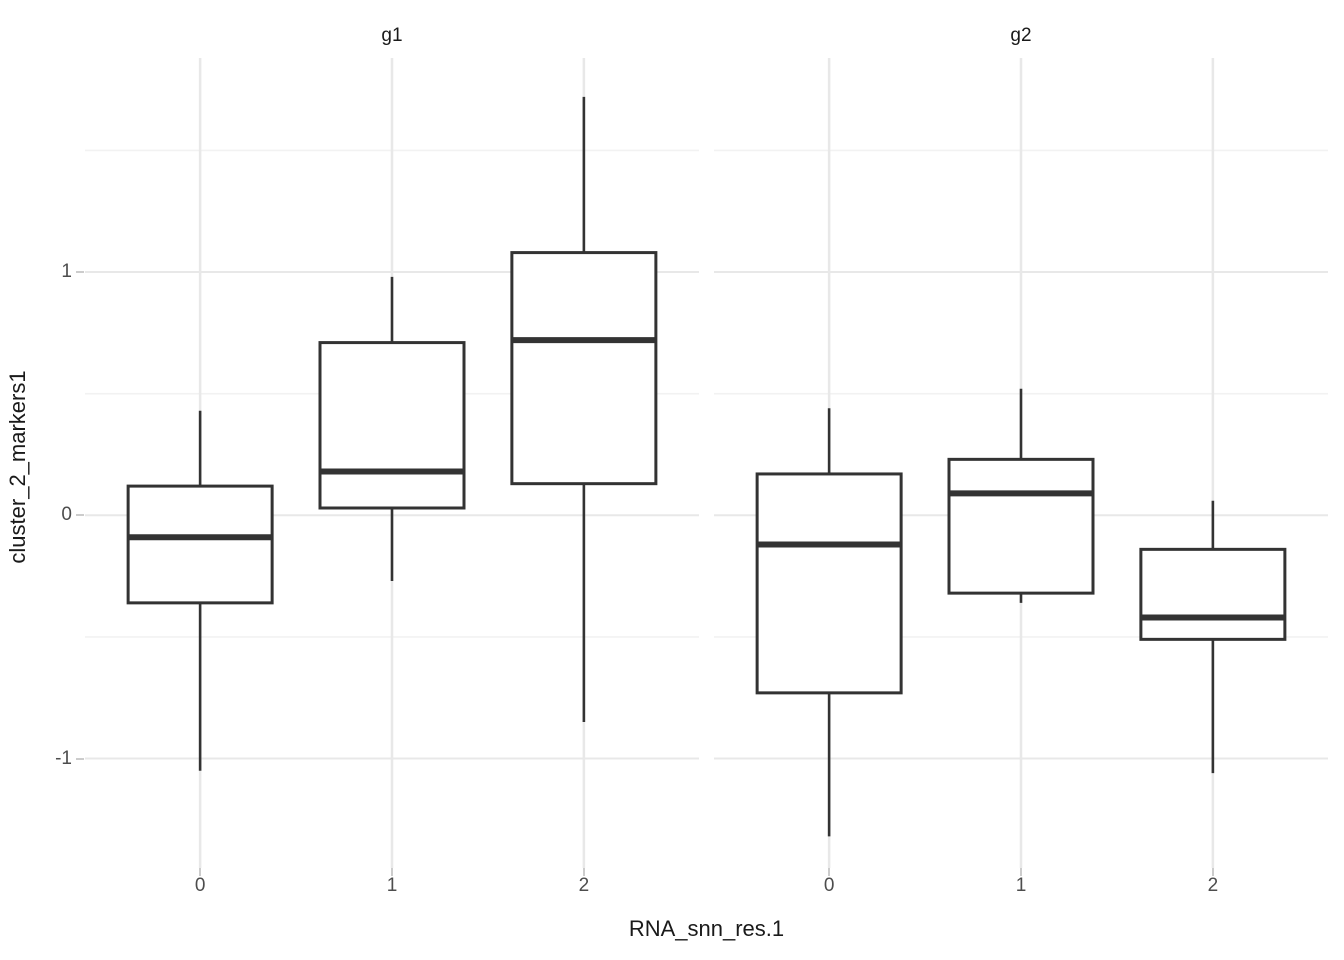 Image resolution: width=1344 pixels, height=960 pixels. What do you see at coordinates (392, 35) in the screenshot?
I see `facet-strip-label-g1: g1` at bounding box center [392, 35].